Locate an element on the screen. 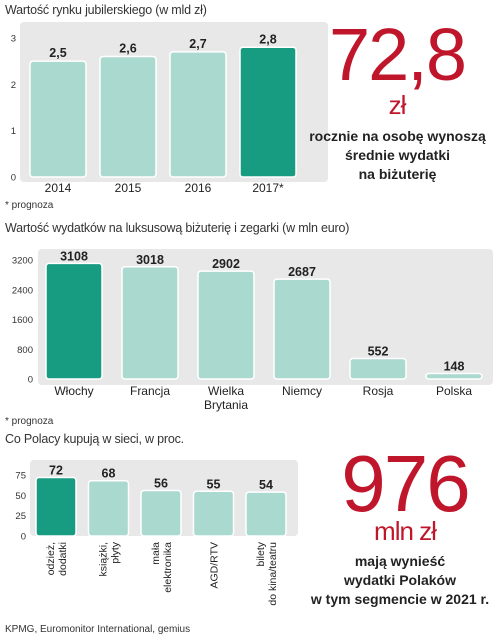 This screenshot has height=640, width=498. category-label: Niemcy is located at coordinates (302, 391).